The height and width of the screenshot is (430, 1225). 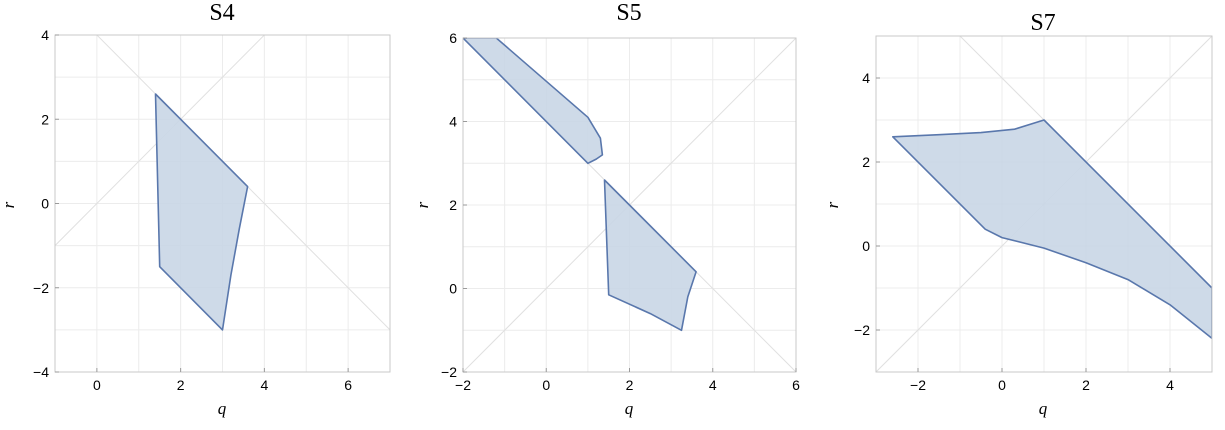 What do you see at coordinates (628, 13) in the screenshot?
I see `chart-title: S5` at bounding box center [628, 13].